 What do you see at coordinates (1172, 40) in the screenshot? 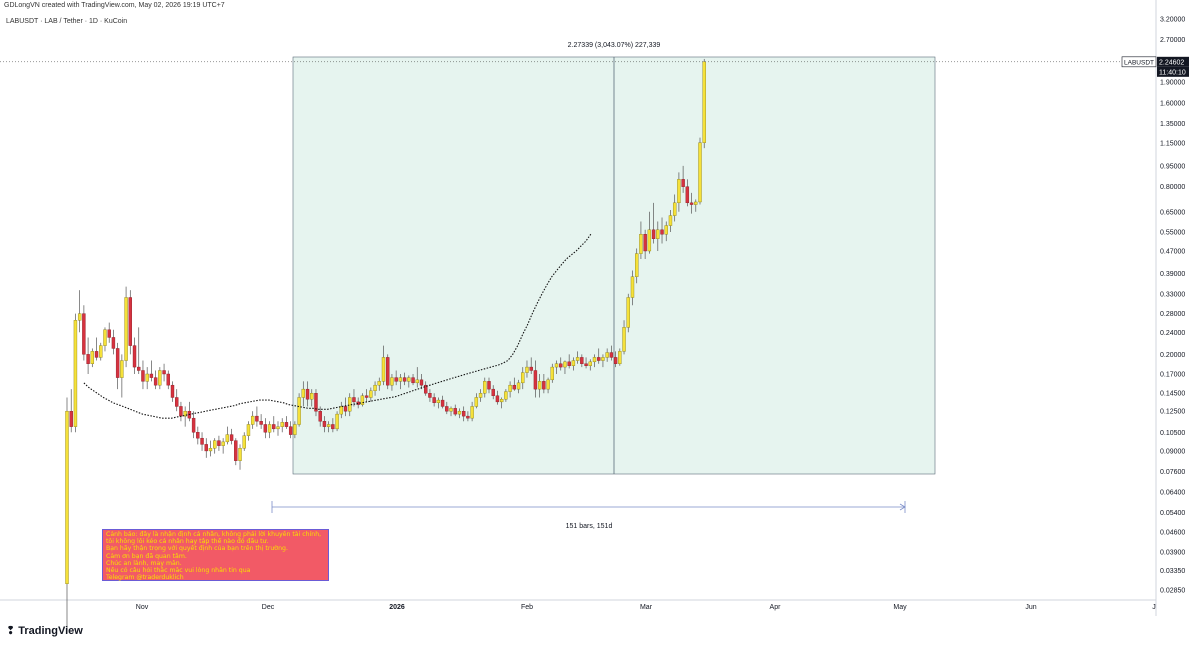
I see `price-tick-label: 2.70000` at bounding box center [1172, 40].